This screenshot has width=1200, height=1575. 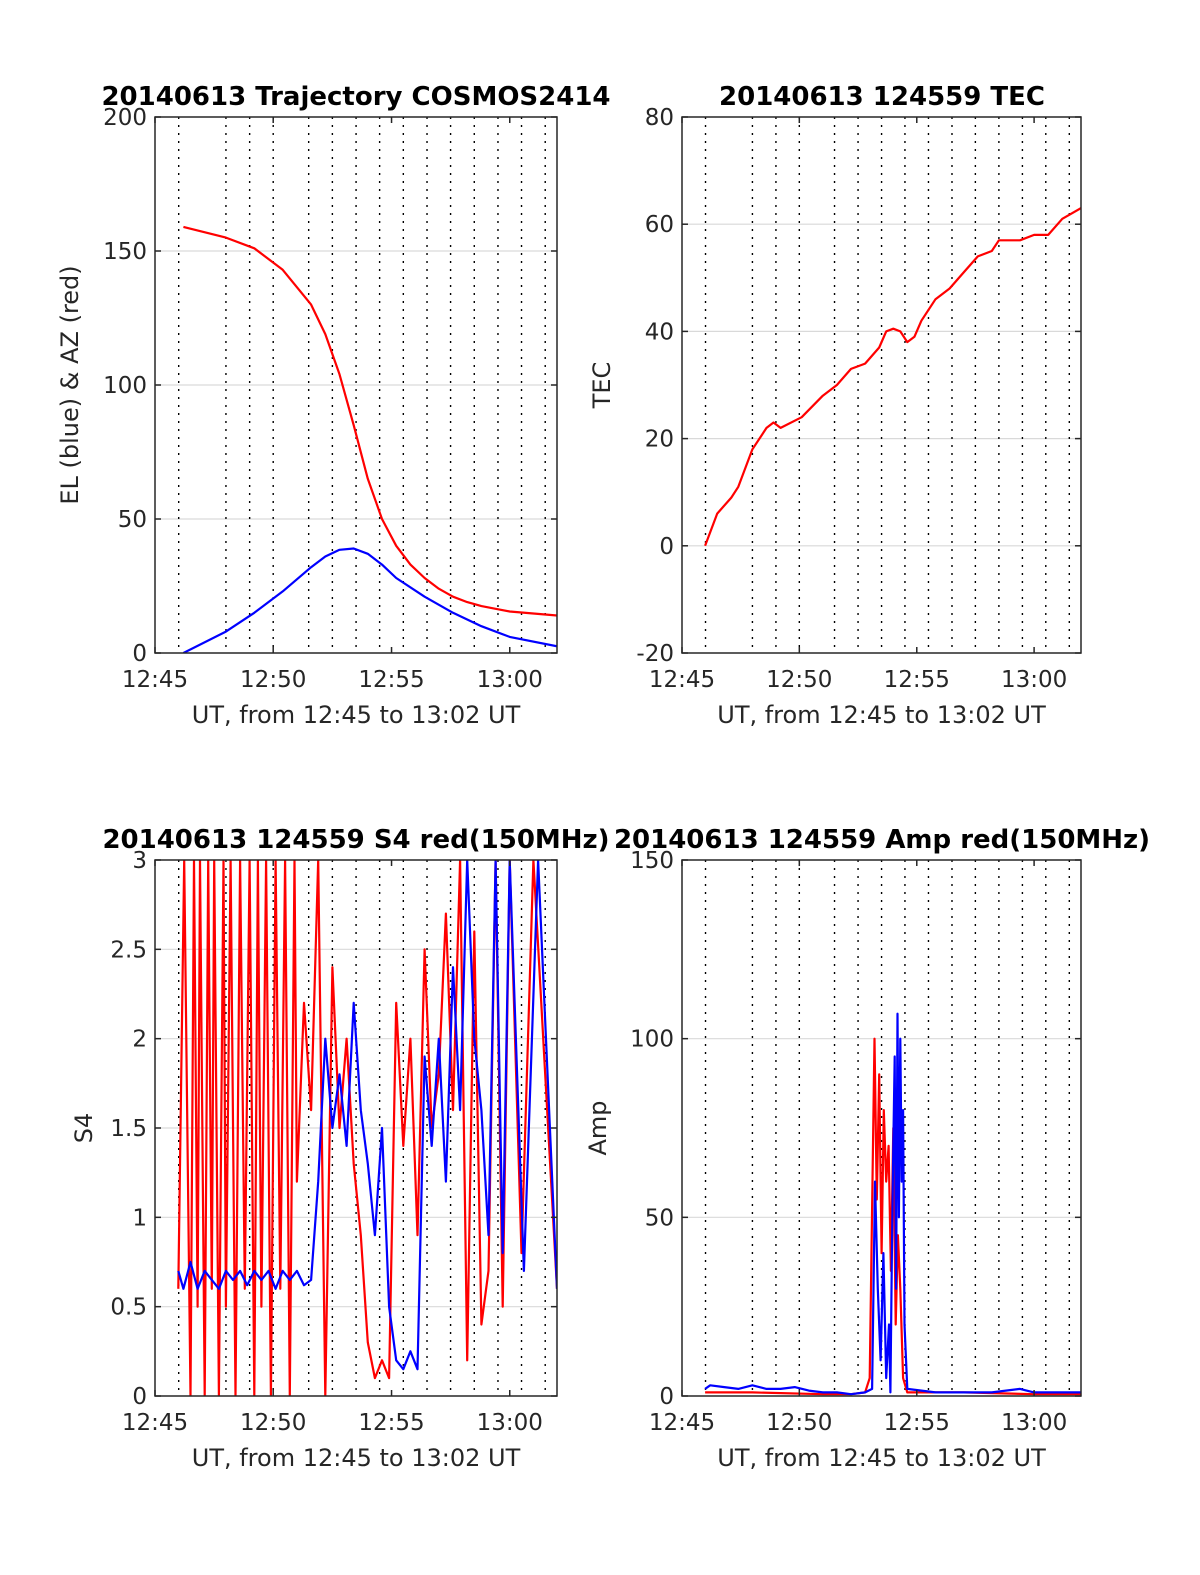 What do you see at coordinates (659, 225) in the screenshot?
I see `y-tick-label: 60` at bounding box center [659, 225].